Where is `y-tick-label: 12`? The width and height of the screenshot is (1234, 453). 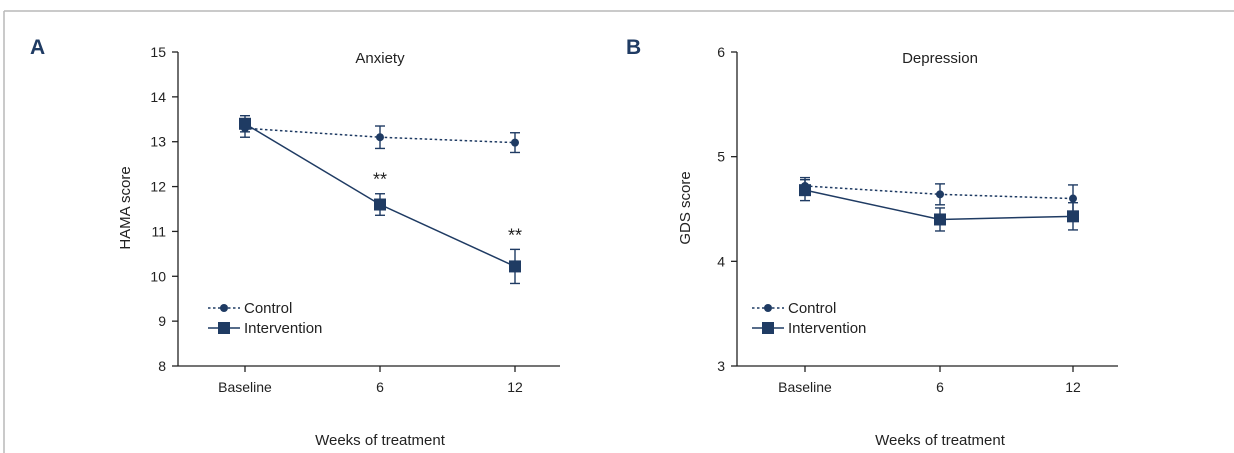 y-tick-label: 12 is located at coordinates (158, 187).